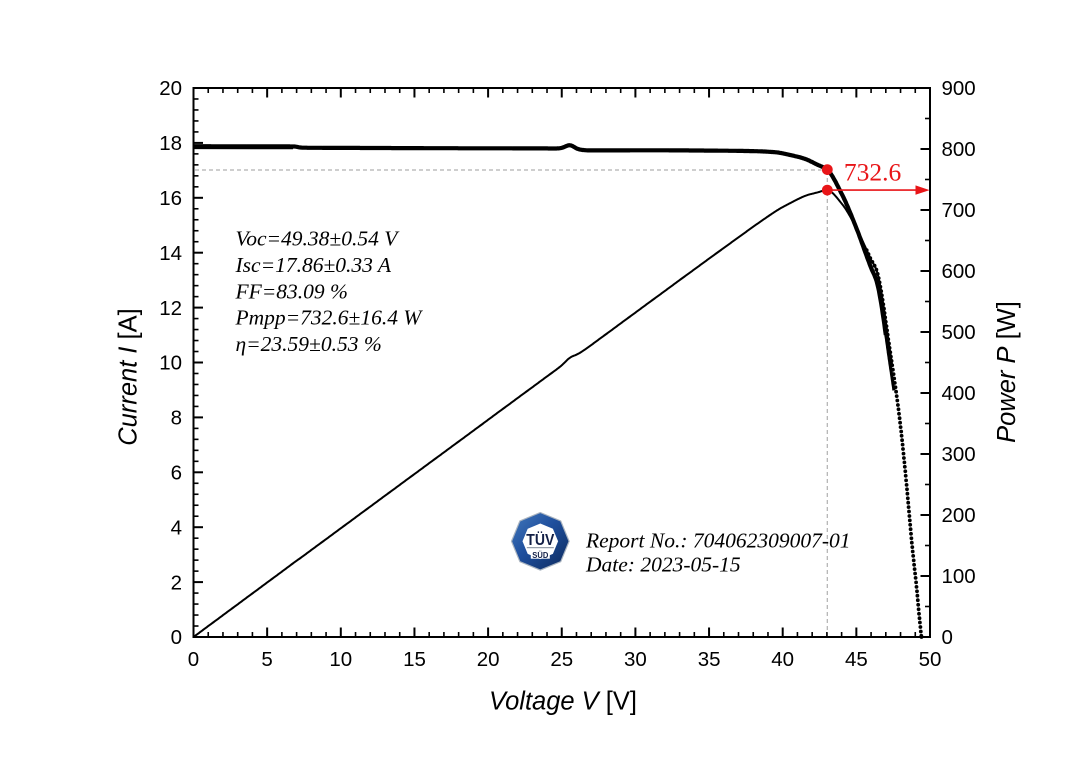 This screenshot has width=1080, height=764. Describe the element at coordinates (170, 308) in the screenshot. I see `svg-text: 12` at that location.